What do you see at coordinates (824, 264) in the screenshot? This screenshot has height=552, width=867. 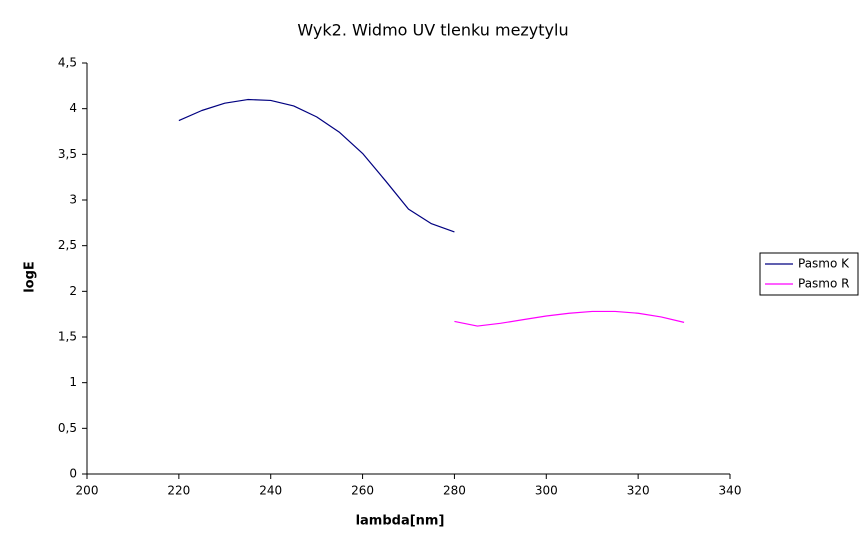 I see `legend-label: Pasmo K` at bounding box center [824, 264].